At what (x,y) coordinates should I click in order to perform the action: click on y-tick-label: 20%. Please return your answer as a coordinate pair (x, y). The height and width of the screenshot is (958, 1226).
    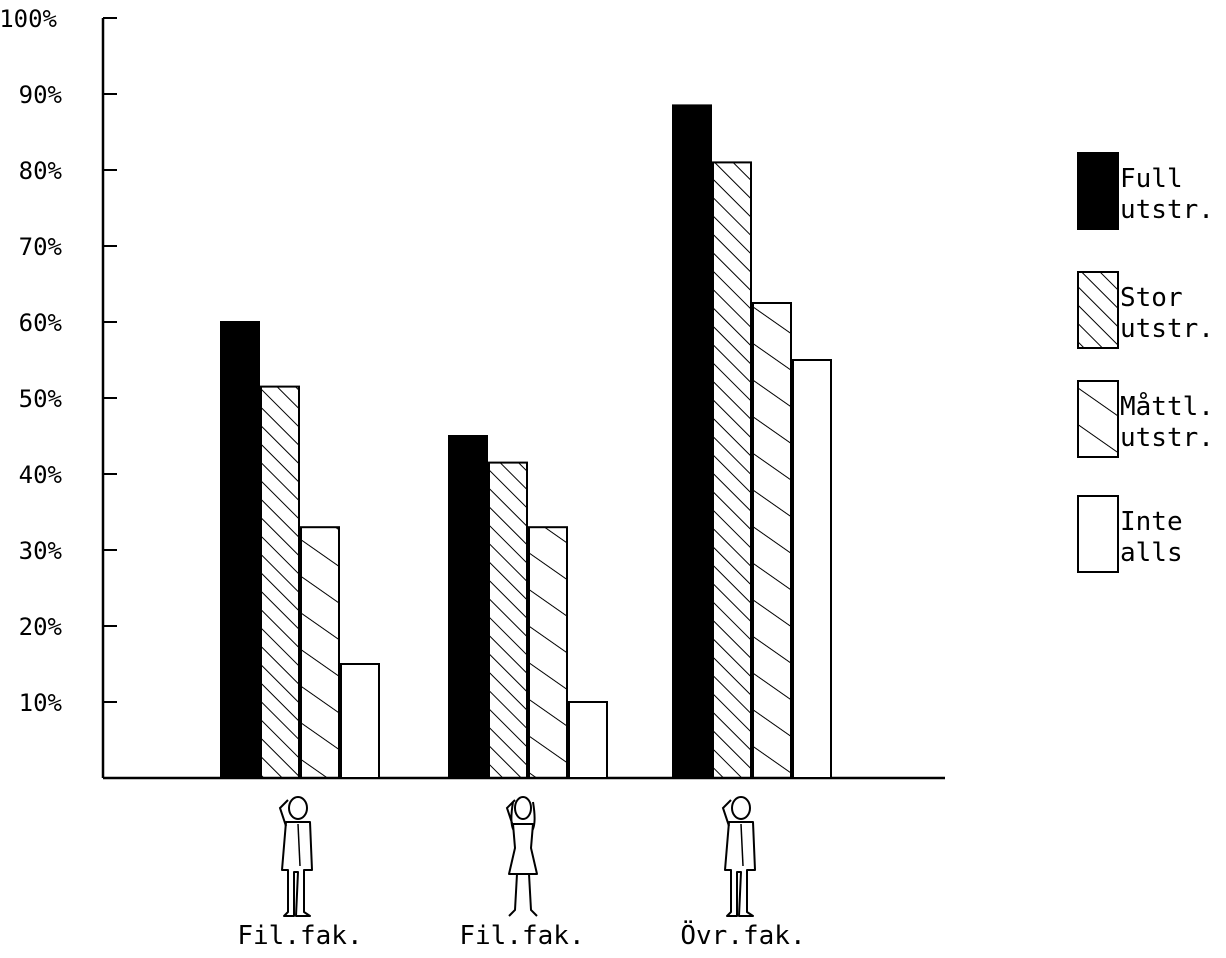
    Looking at the image, I should click on (41, 627).